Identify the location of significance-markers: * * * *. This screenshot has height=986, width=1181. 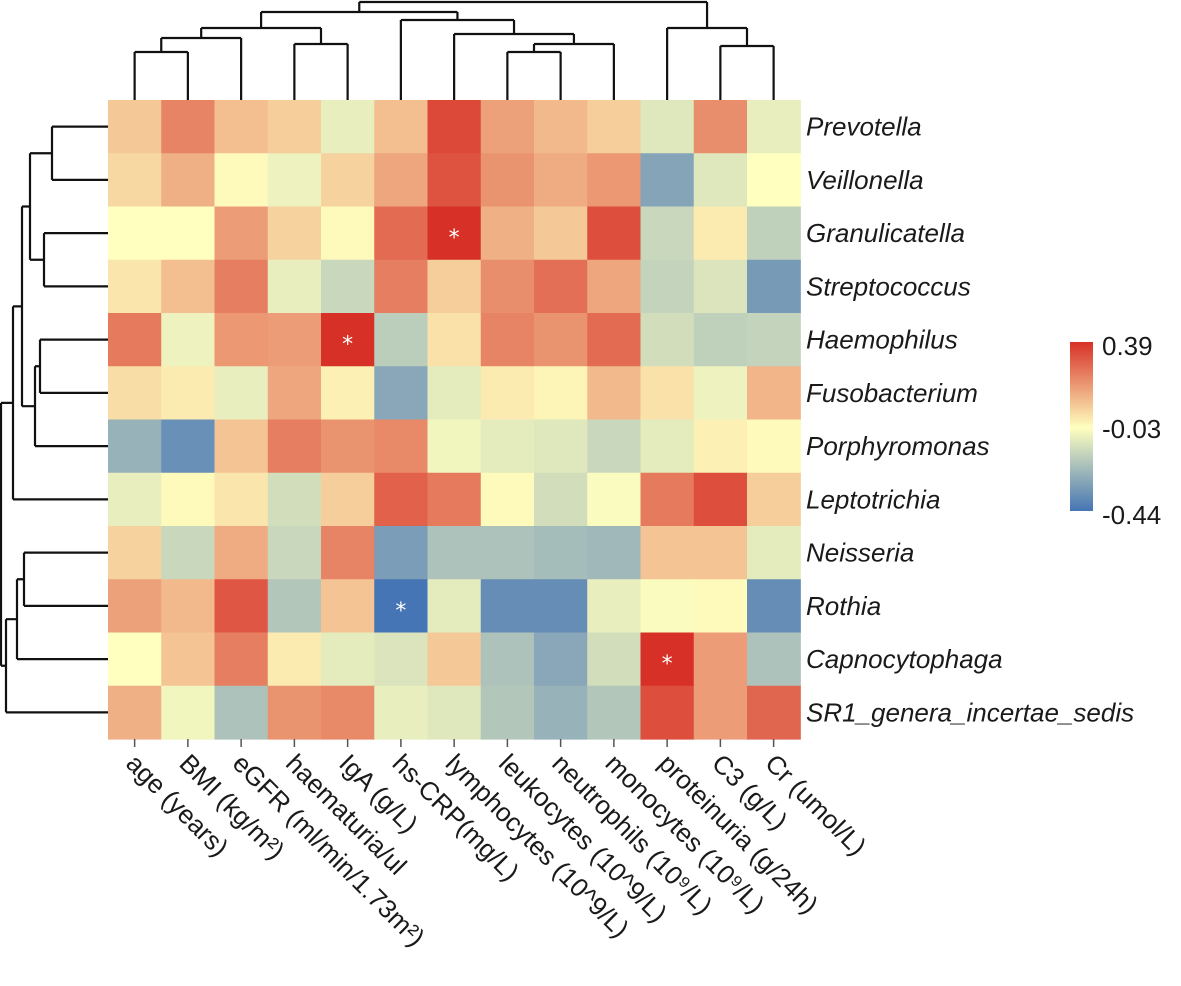
(507, 451).